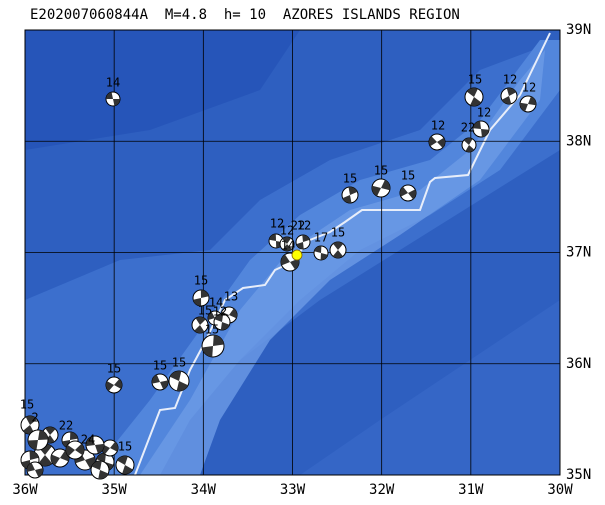 Image resolution: width=605 pixels, height=505 pixels. I want to click on lat-label: 36N, so click(578, 364).